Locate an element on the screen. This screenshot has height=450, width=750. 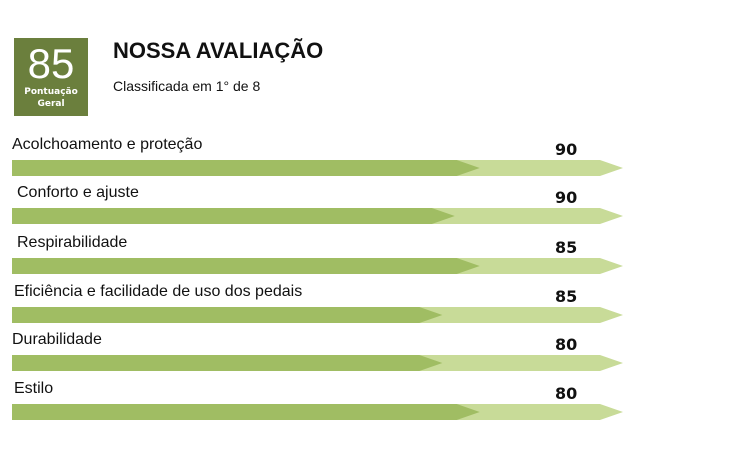
rating-row: Conforto e ajuste 90 is located at coordinates (350, 209).